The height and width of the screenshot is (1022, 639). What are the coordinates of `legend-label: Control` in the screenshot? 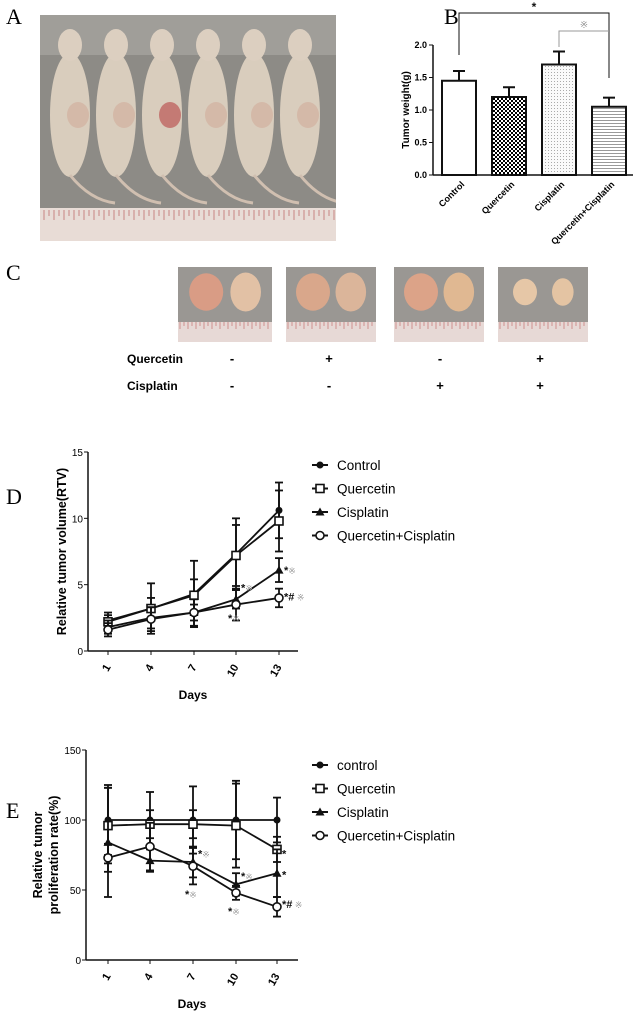 It's located at (359, 465).